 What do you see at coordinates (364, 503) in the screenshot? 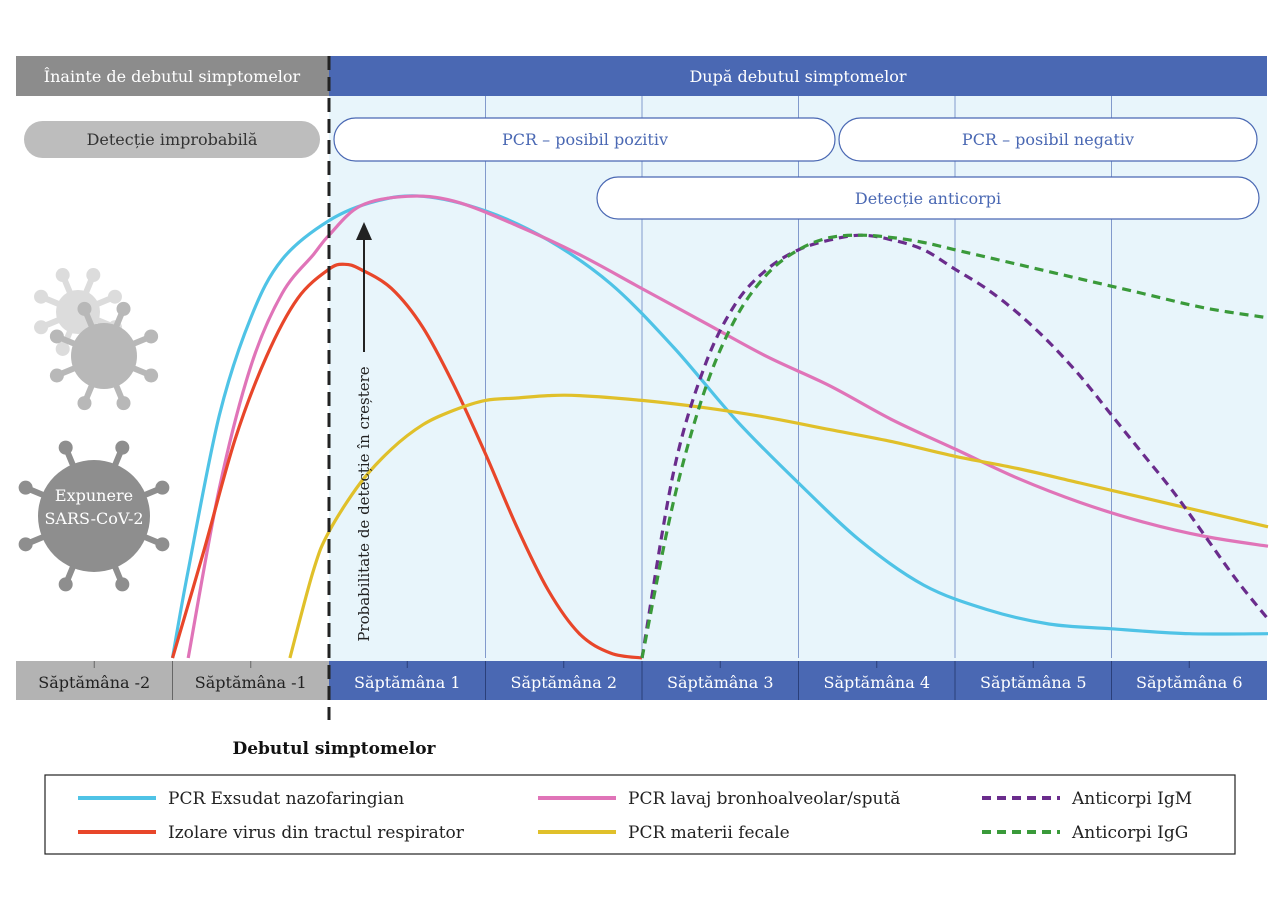
I see `detection-probability-label: Probabilitate de detecție în creștere` at bounding box center [364, 503].